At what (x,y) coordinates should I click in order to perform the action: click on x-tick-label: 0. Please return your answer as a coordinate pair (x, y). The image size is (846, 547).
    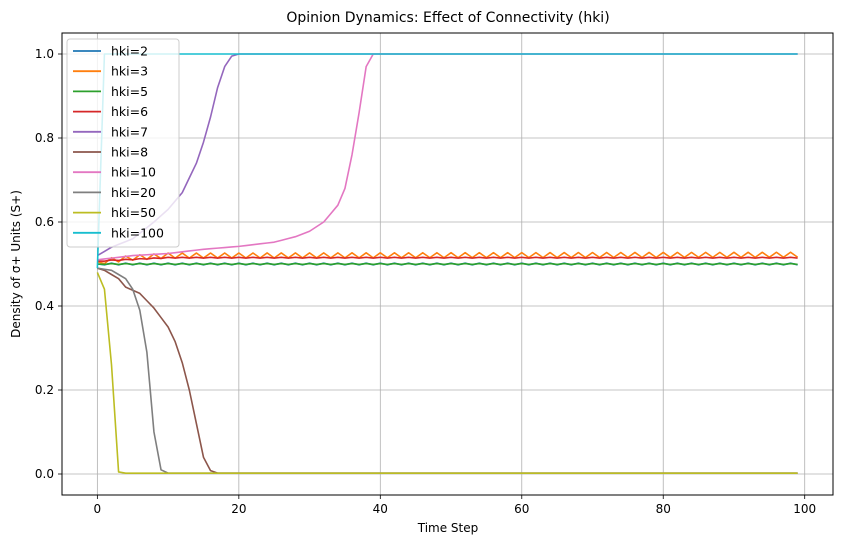
    Looking at the image, I should click on (98, 509).